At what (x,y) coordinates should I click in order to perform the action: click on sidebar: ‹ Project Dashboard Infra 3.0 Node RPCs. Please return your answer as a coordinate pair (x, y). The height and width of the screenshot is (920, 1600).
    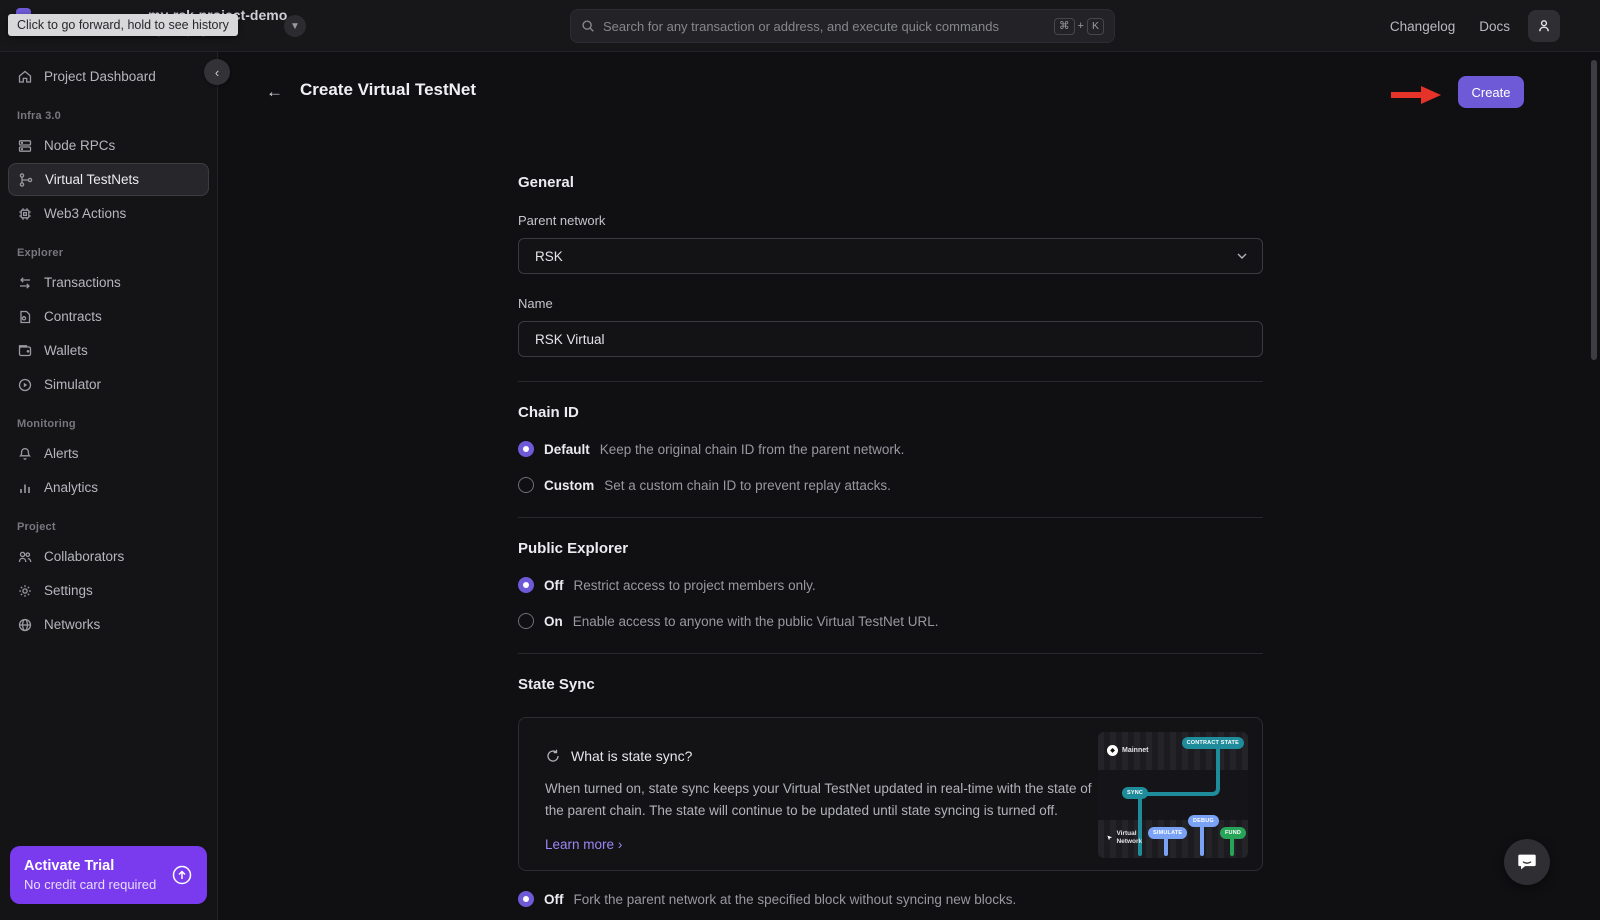
    Looking at the image, I should click on (115, 486).